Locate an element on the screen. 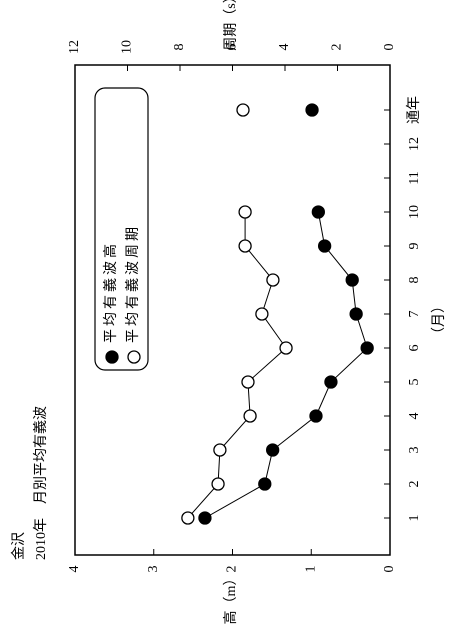  y2-tick-label: 6 is located at coordinates (232, 47).